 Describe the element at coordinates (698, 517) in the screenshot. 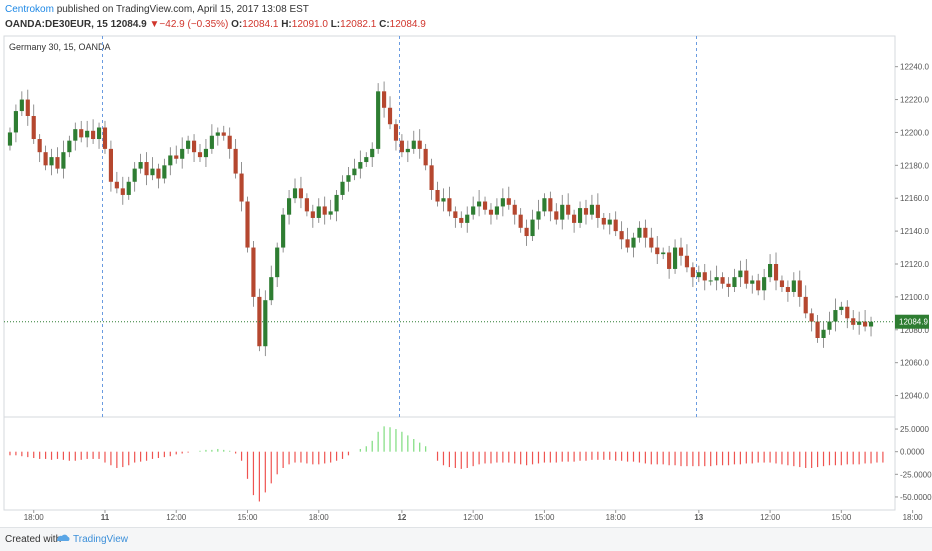

I see `time-tick-label: 13` at that location.